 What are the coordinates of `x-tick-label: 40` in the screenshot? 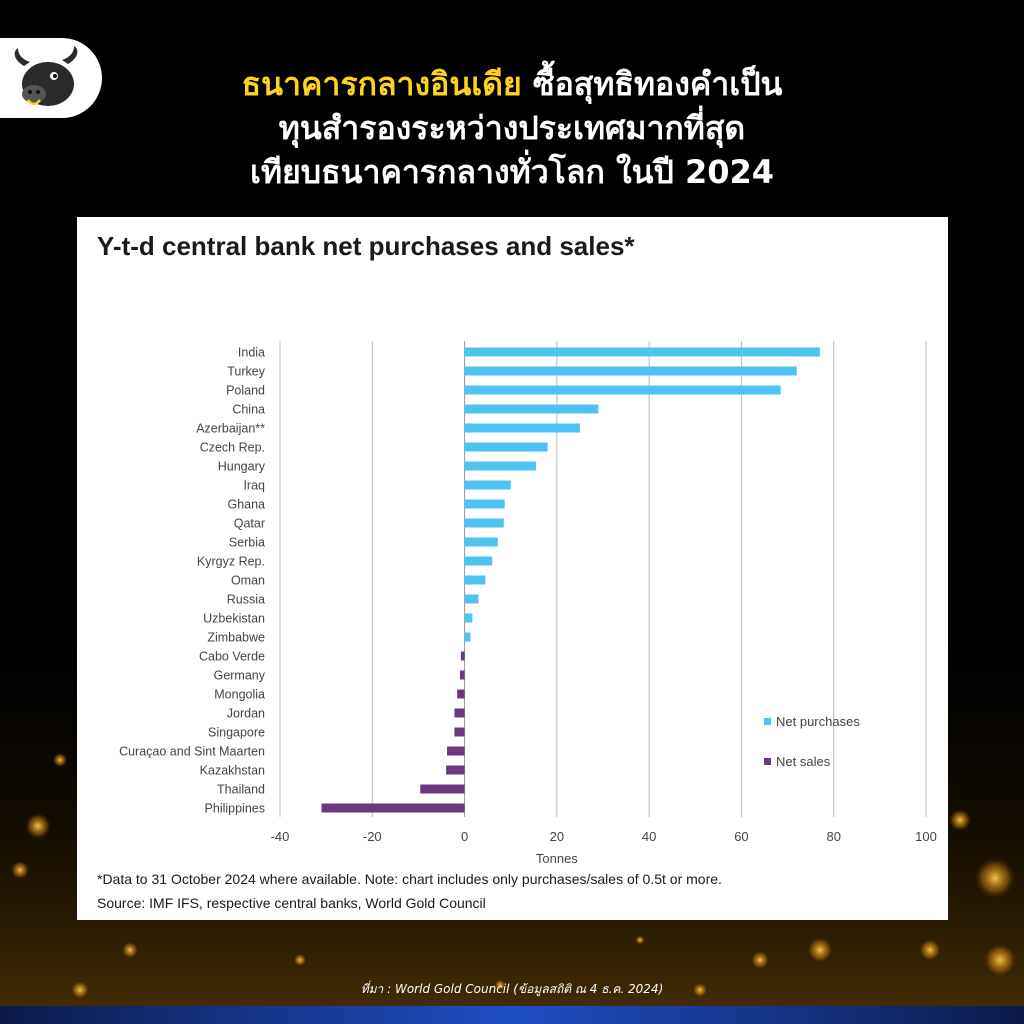 It's located at (649, 836).